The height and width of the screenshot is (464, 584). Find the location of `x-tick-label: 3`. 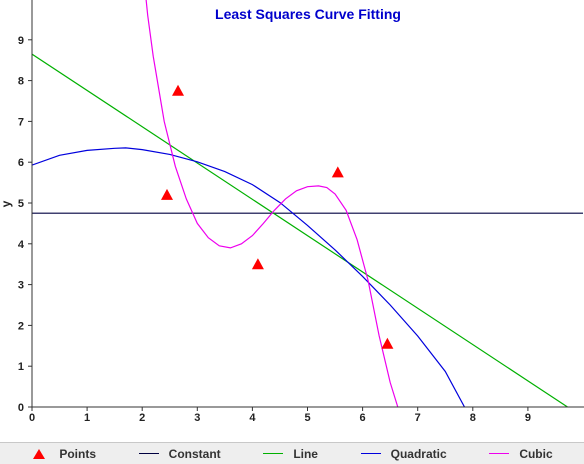

x-tick-label: 3 is located at coordinates (197, 418).